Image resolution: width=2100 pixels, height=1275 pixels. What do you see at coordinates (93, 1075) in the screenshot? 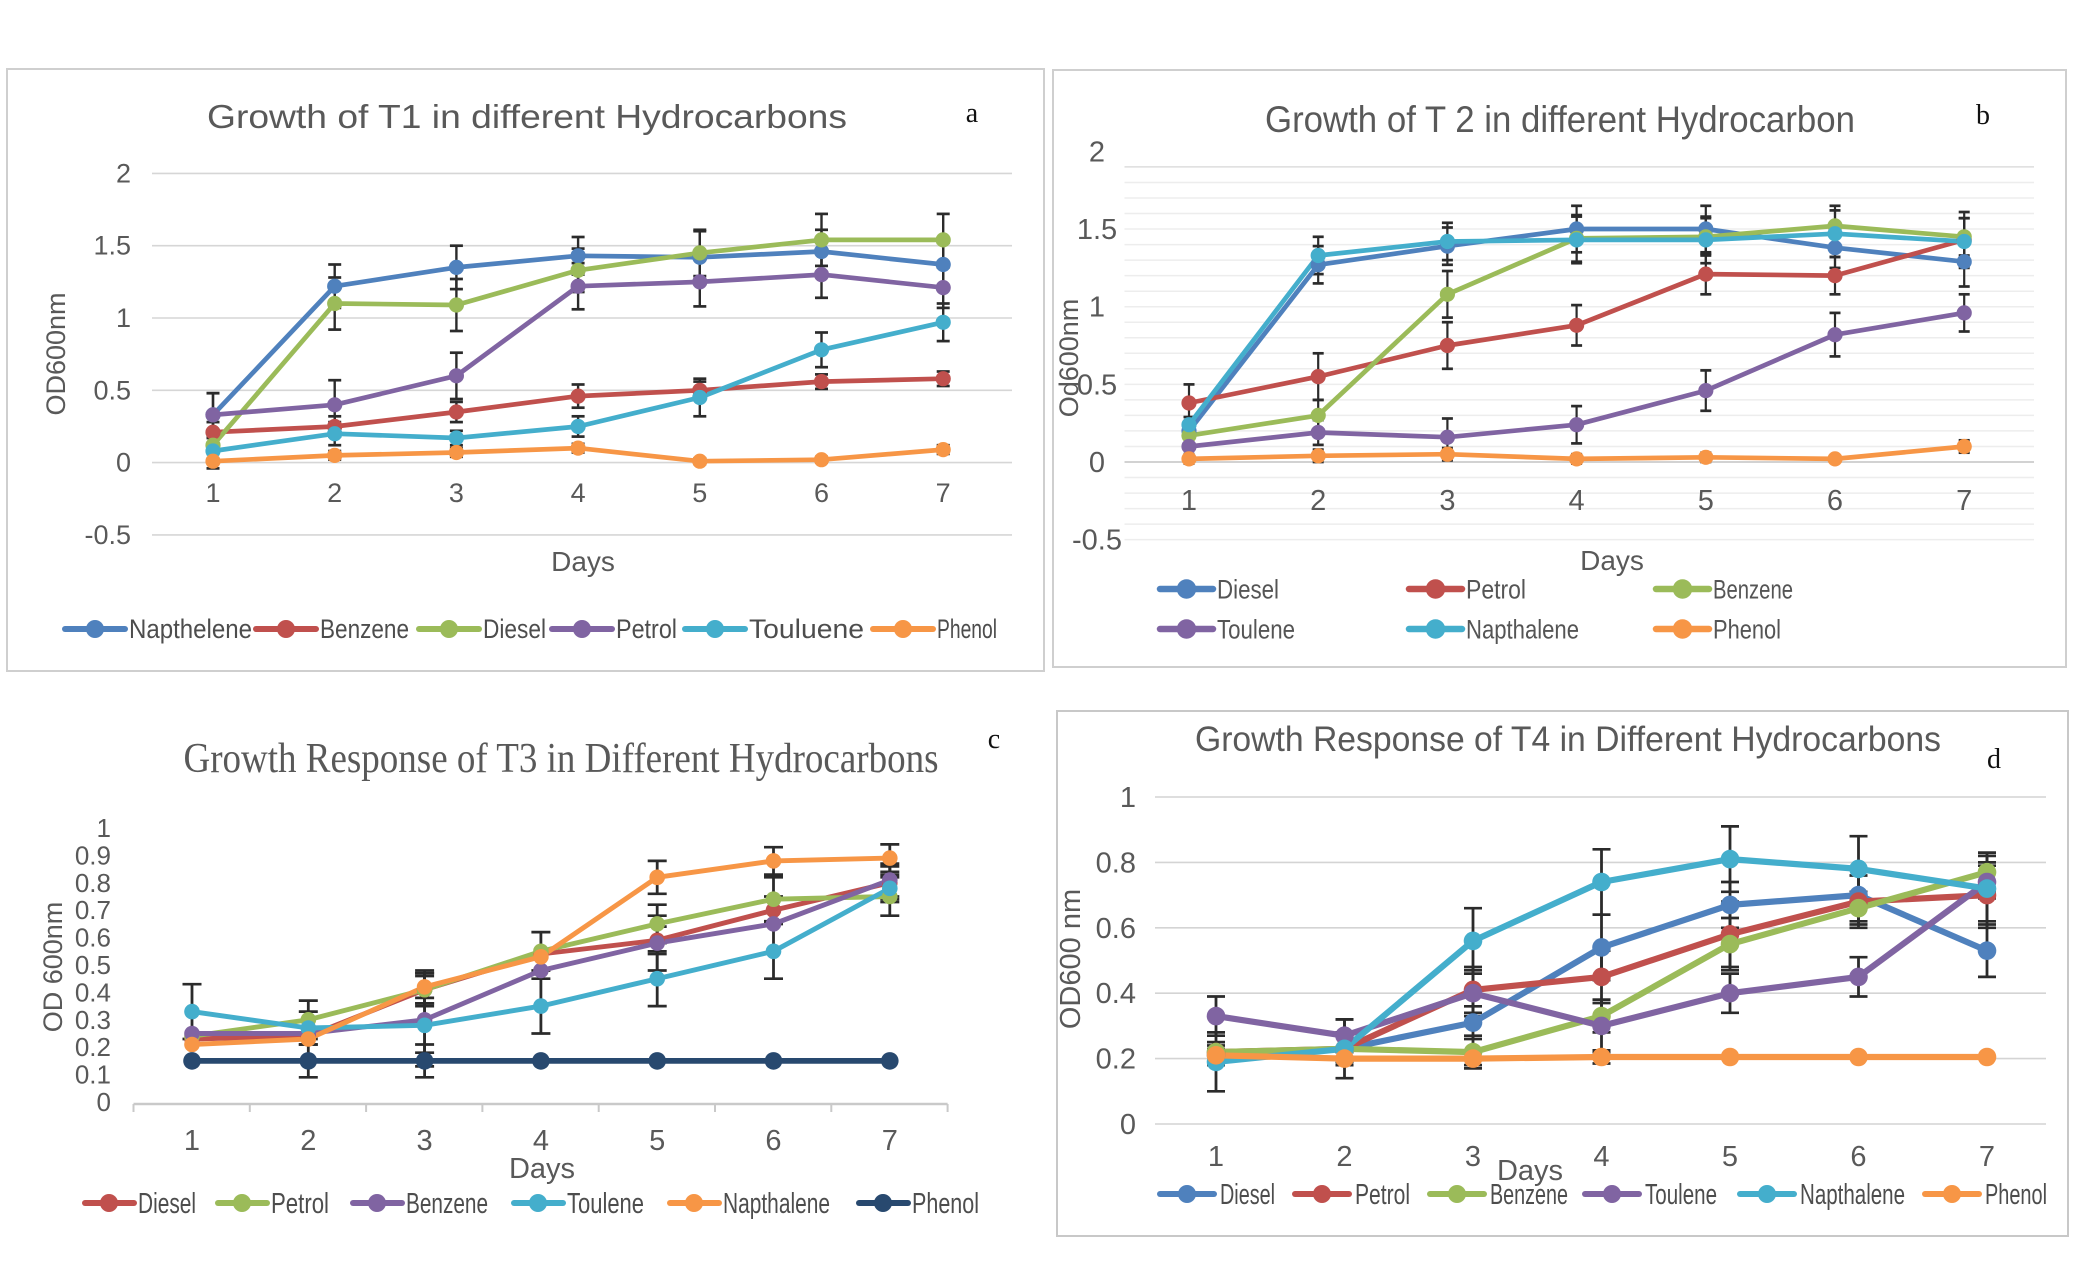
I see `svg-text: 0.1` at bounding box center [93, 1075].